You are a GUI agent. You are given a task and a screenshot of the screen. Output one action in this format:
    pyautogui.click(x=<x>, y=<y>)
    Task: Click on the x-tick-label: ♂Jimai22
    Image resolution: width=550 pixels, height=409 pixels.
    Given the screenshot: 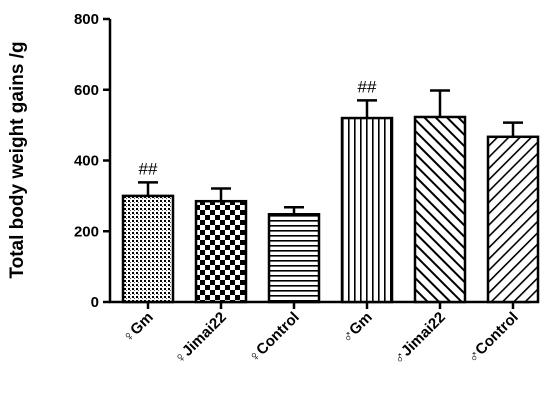 What is the action you would take?
    pyautogui.click(x=419, y=338)
    